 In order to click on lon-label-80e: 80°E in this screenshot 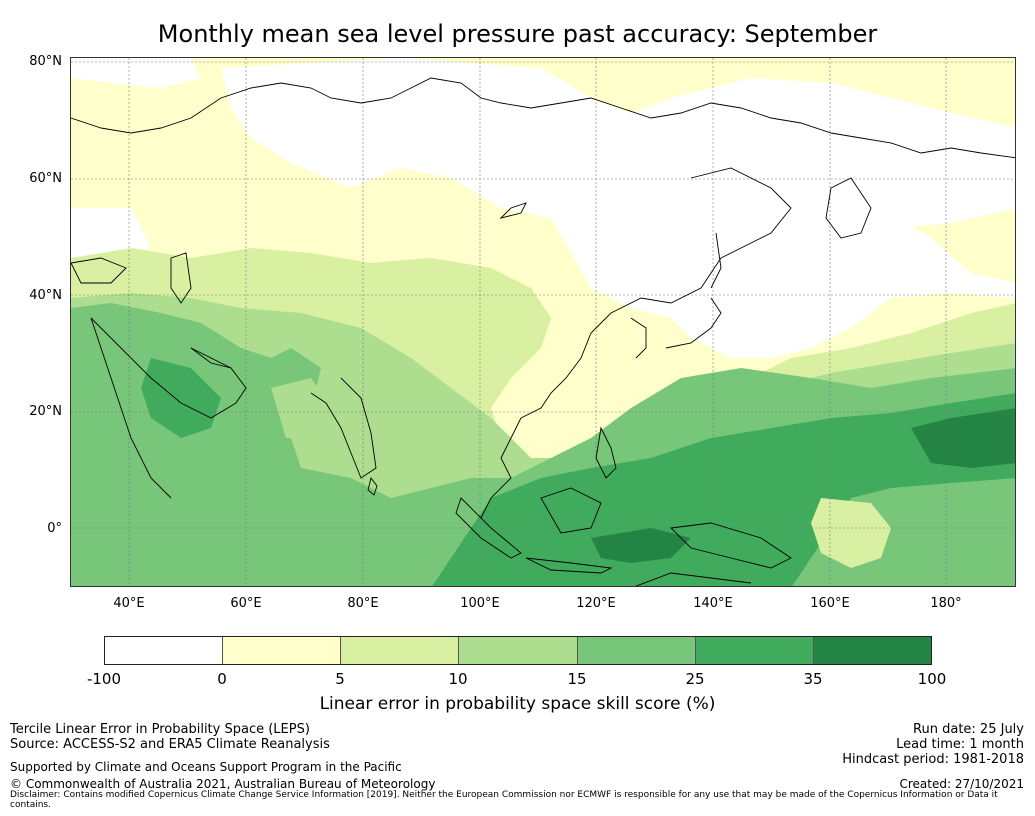, I will do `click(363, 603)`.